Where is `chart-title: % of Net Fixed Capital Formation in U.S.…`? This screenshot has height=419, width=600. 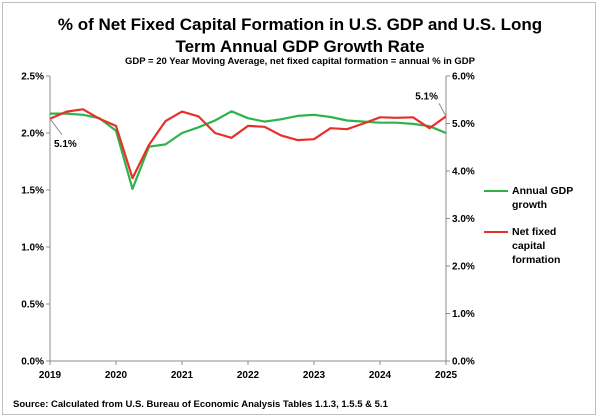 chart-title: % of Net Fixed Capital Formation in U.S.… is located at coordinates (300, 36).